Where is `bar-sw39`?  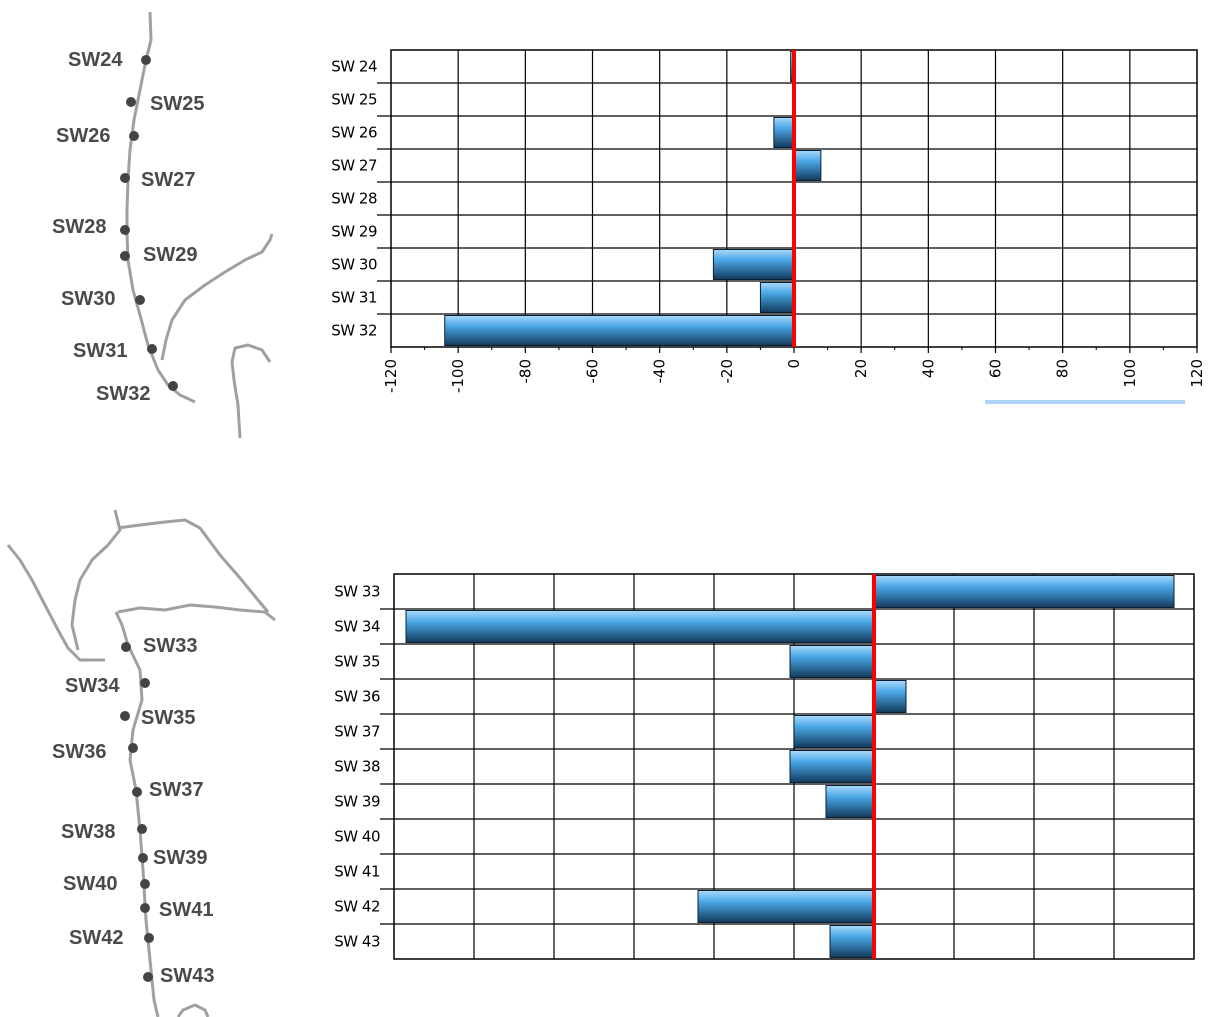 bar-sw39 is located at coordinates (850, 801).